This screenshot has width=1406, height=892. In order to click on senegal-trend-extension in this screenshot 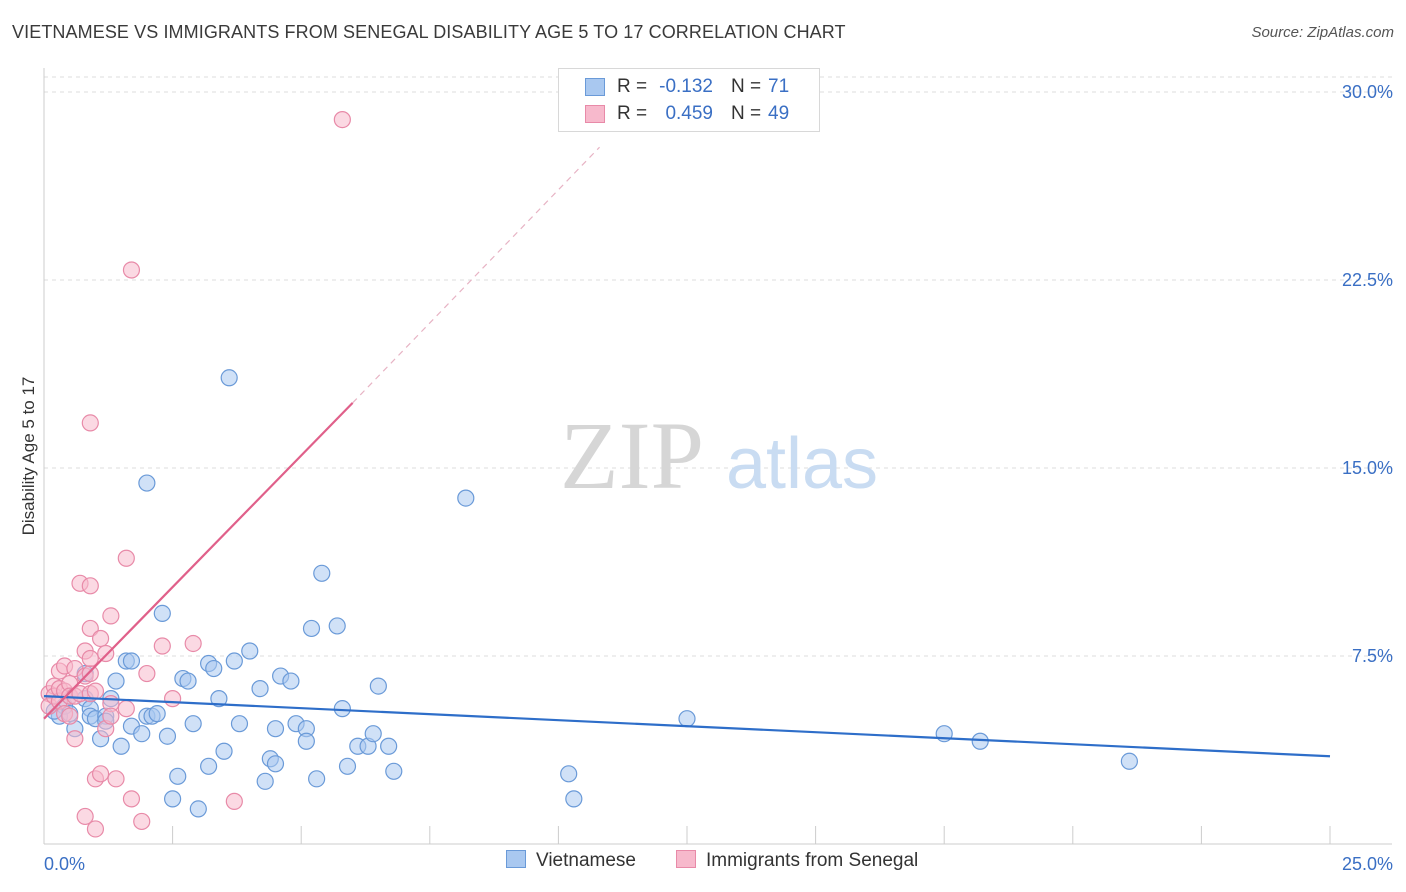, I will do `click(476, 275)`.